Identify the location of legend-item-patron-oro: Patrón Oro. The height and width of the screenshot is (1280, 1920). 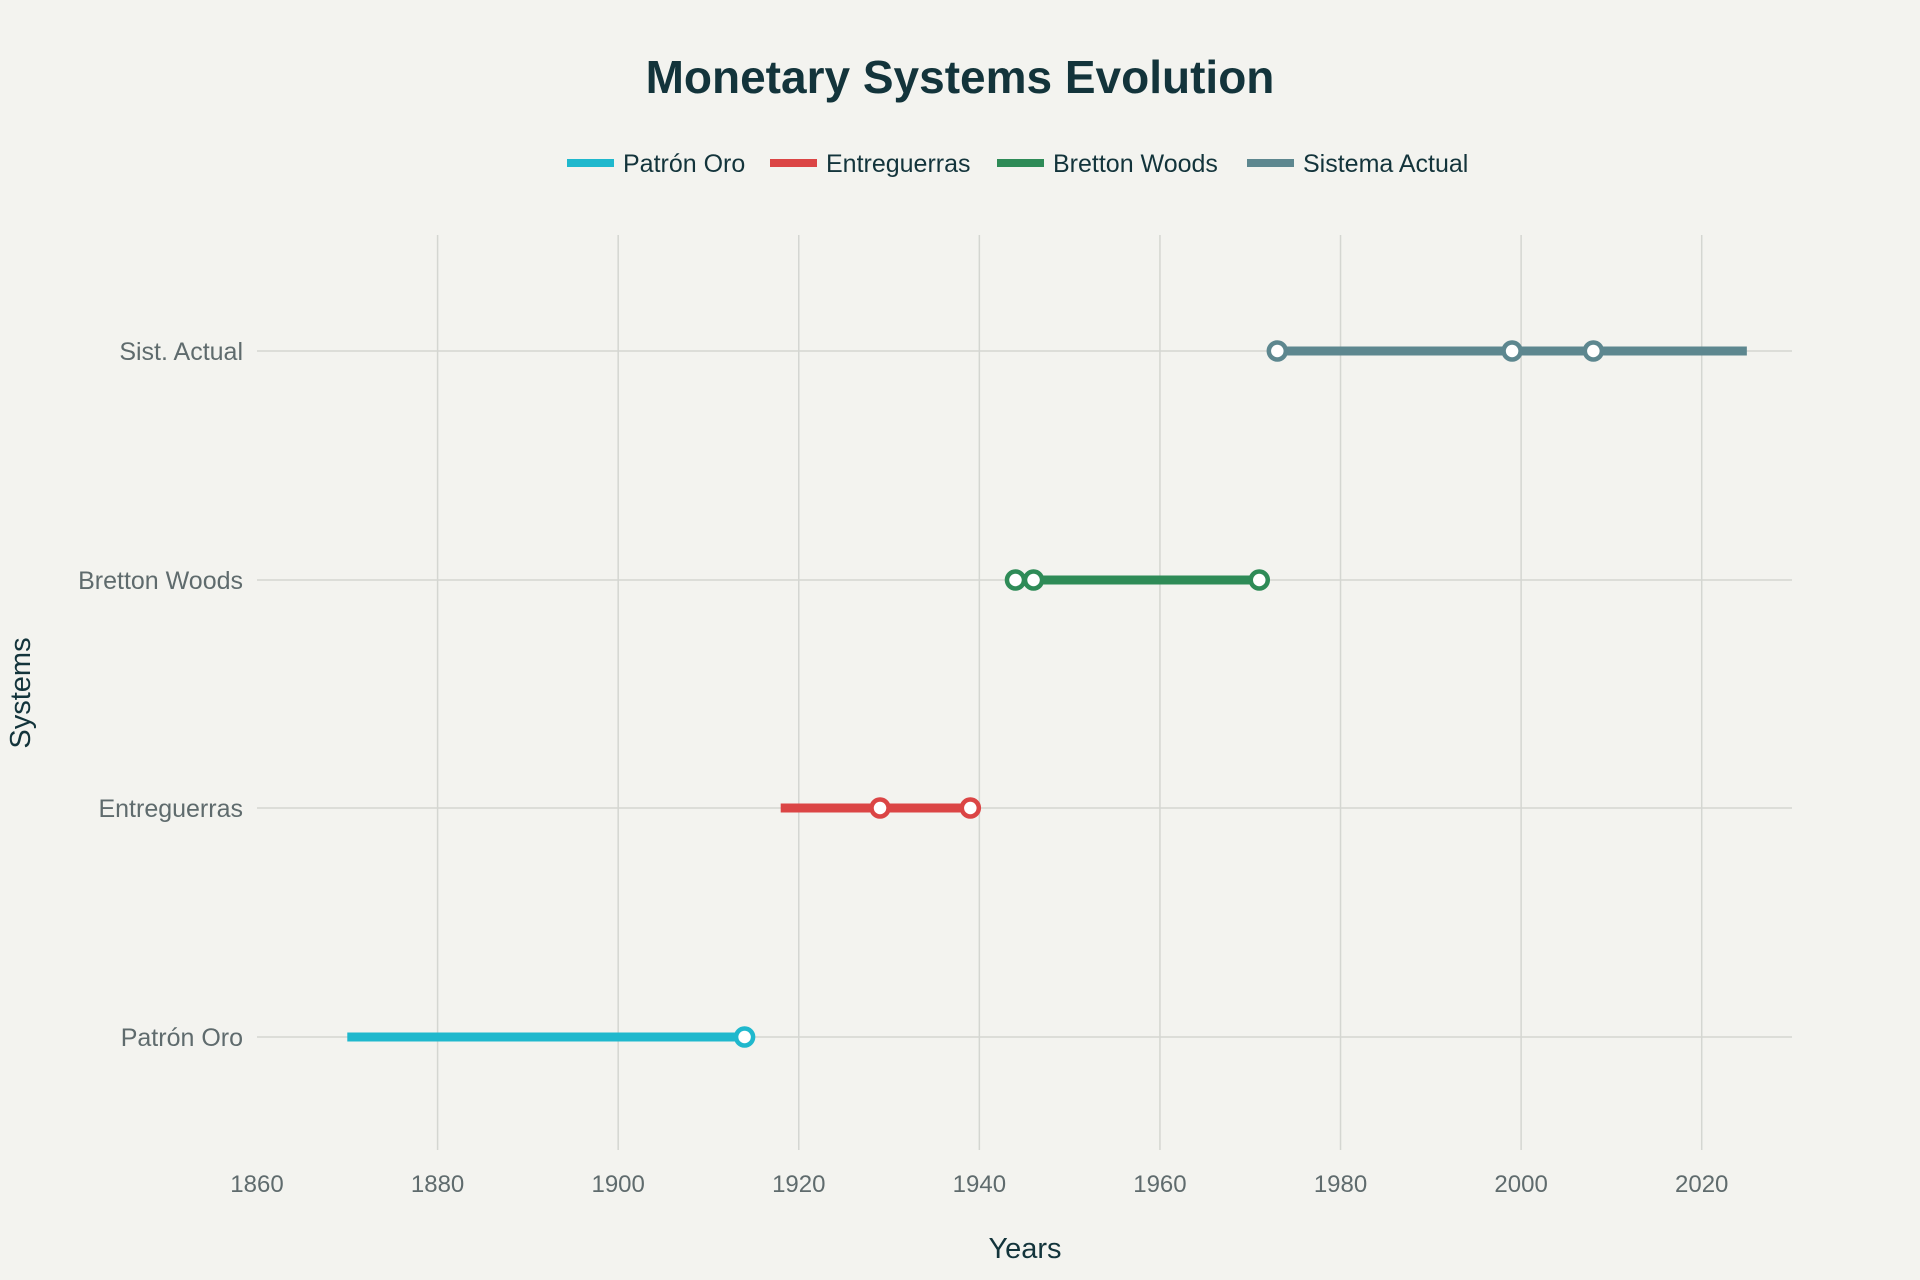
(656, 164).